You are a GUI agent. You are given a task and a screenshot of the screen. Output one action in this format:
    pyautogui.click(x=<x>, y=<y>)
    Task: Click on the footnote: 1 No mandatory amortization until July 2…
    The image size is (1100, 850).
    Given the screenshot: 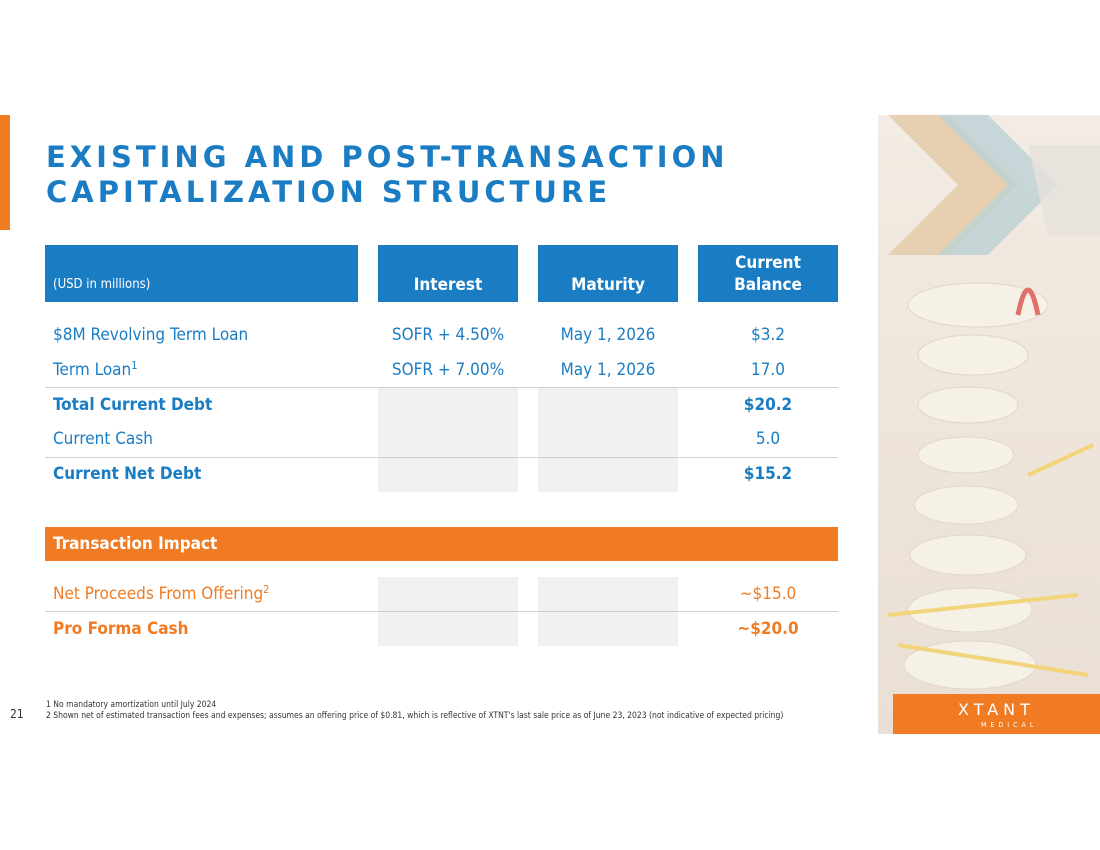 What is the action you would take?
    pyautogui.click(x=131, y=705)
    